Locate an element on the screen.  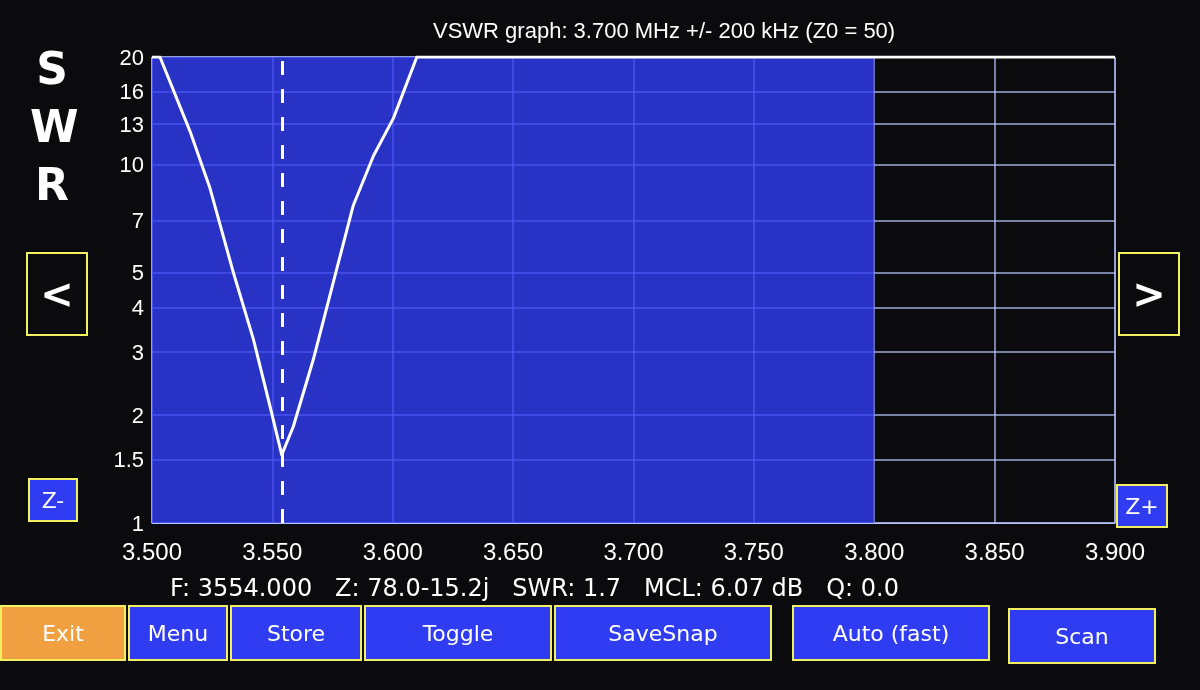
y-tick-label: 20 is located at coordinates (131, 57).